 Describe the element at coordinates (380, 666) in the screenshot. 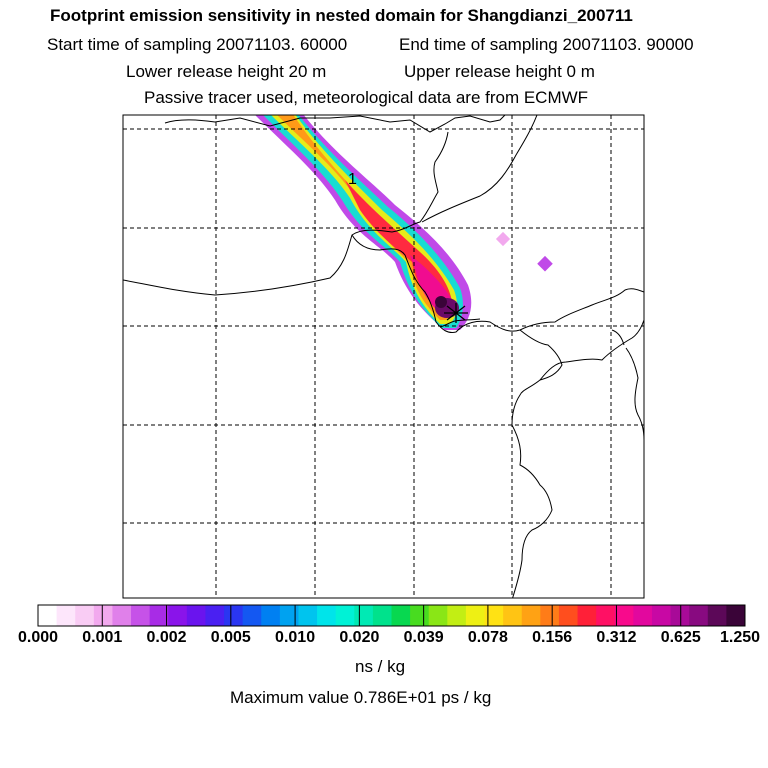

I see `colorbar-unit: ns / kg` at that location.